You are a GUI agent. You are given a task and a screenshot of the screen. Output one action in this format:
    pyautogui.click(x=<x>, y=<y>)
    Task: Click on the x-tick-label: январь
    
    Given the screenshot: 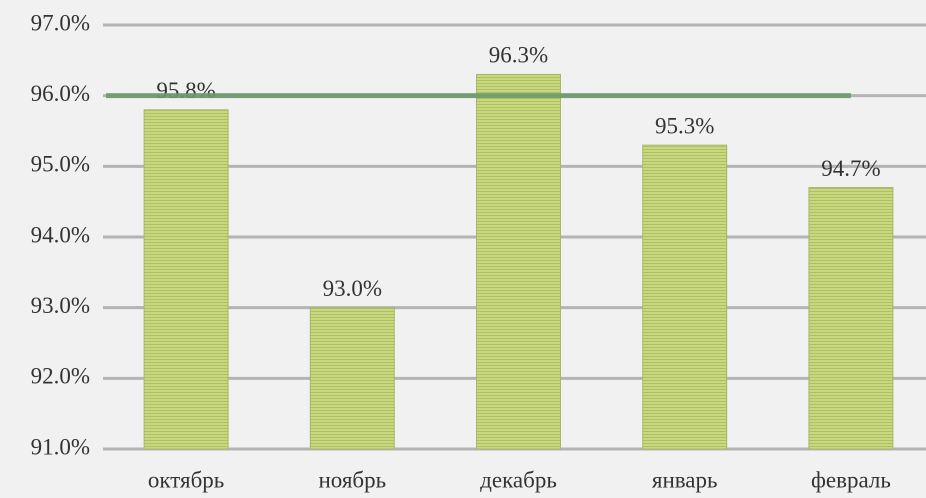 What is the action you would take?
    pyautogui.click(x=685, y=479)
    